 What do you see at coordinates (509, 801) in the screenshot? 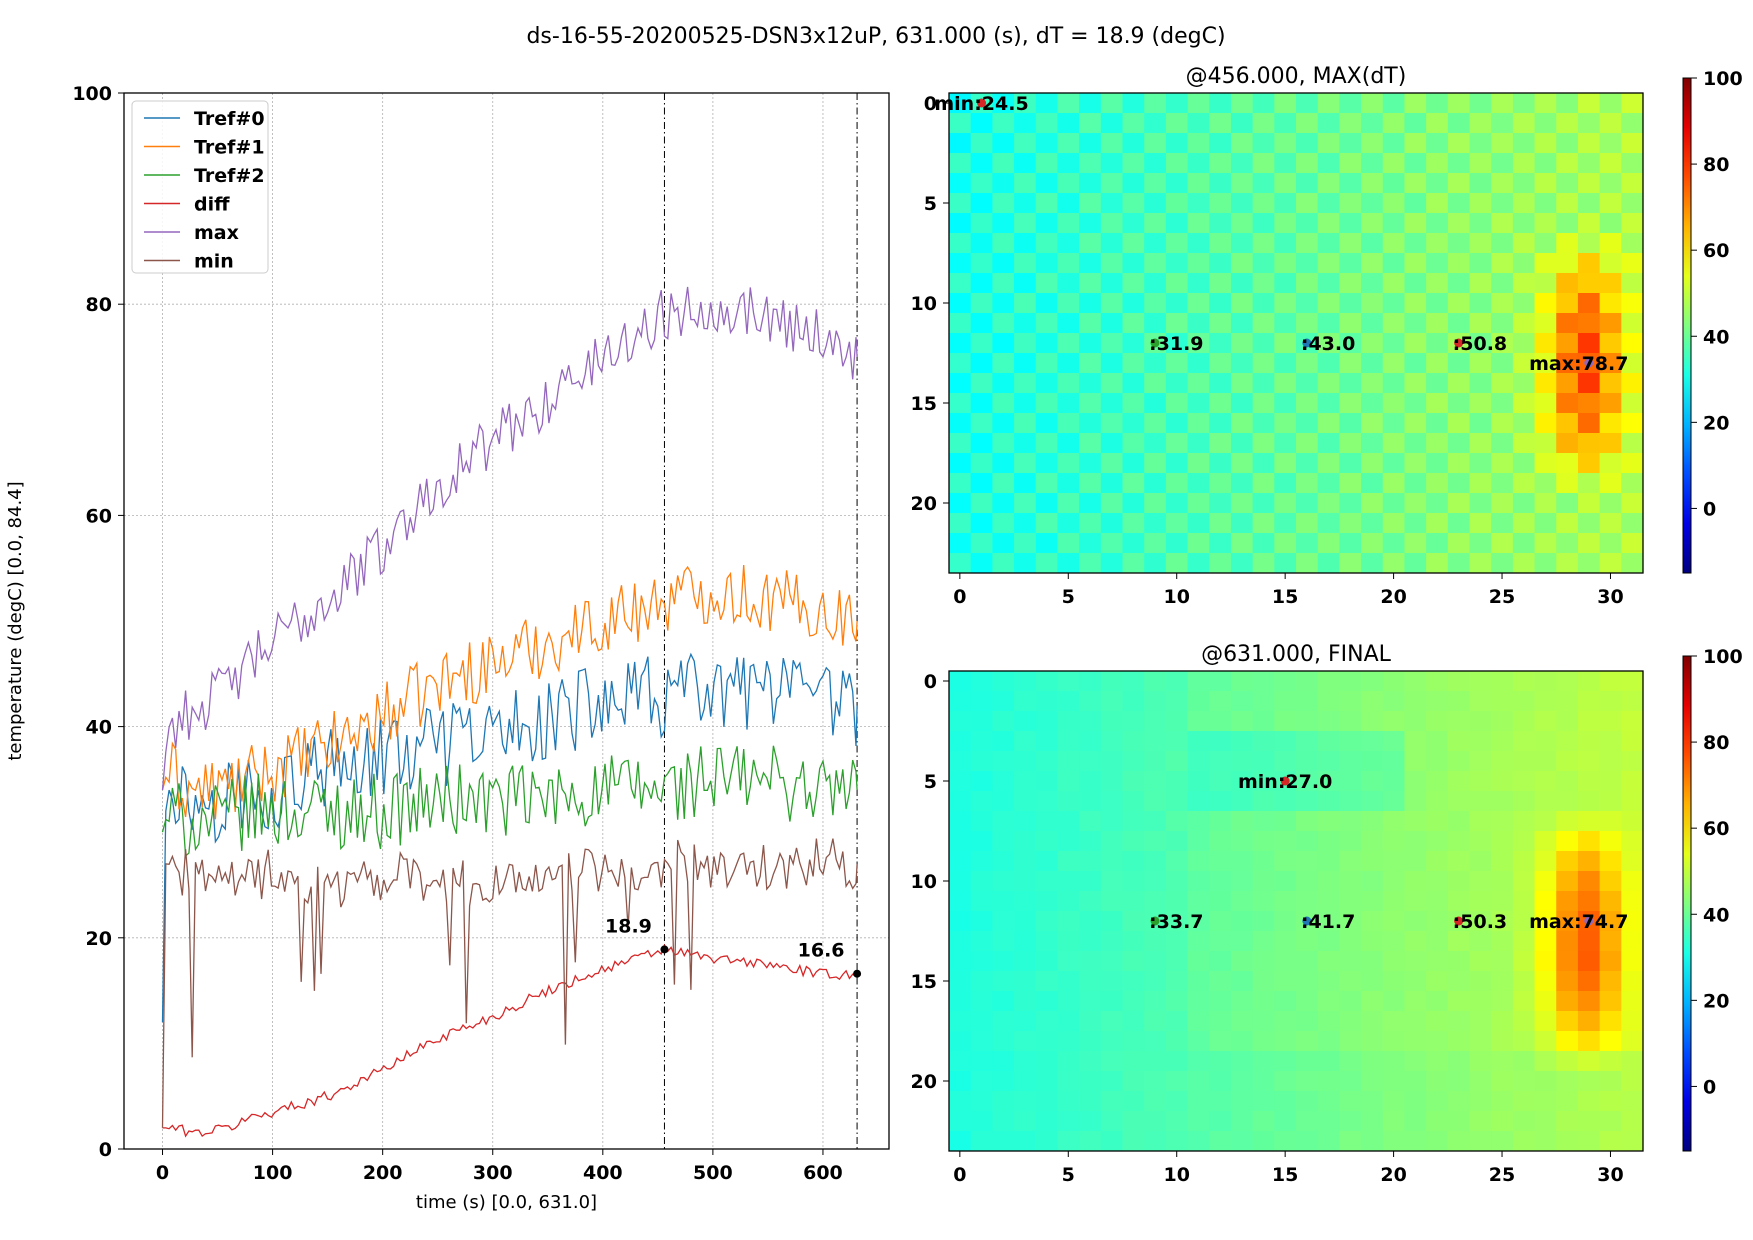
I see `series-line-tref2` at bounding box center [509, 801].